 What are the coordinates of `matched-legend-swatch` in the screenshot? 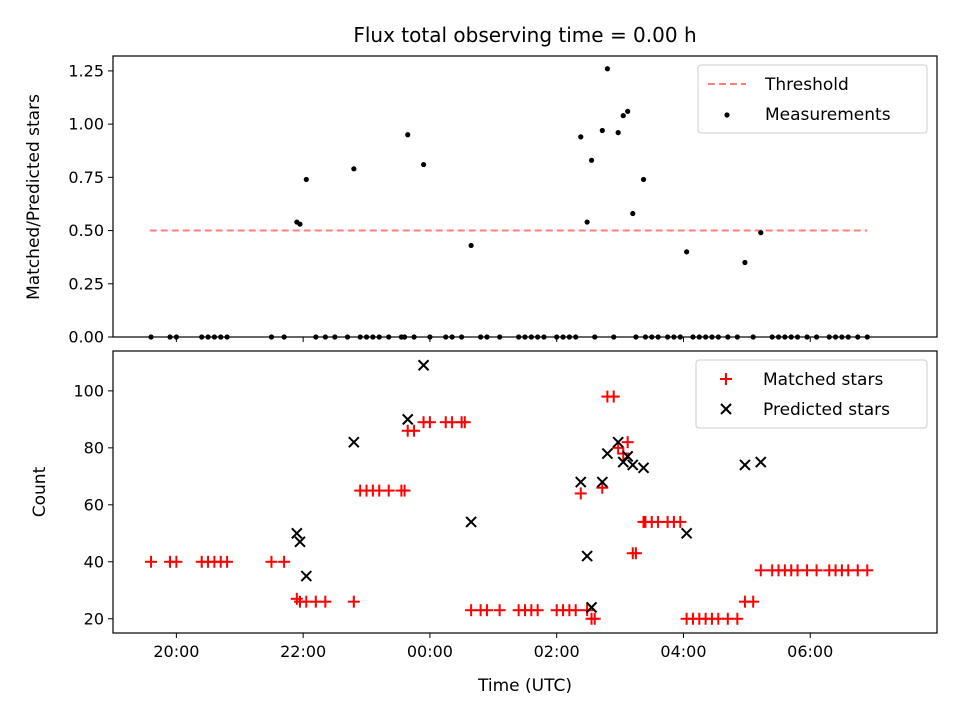 It's located at (726, 379).